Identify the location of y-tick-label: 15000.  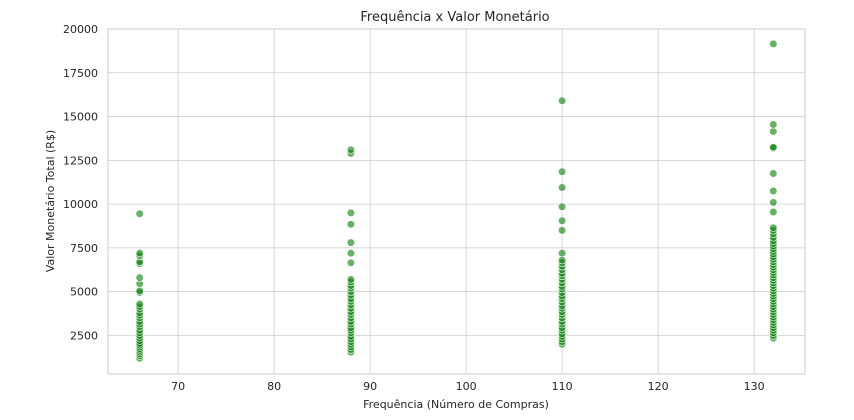
(80, 117).